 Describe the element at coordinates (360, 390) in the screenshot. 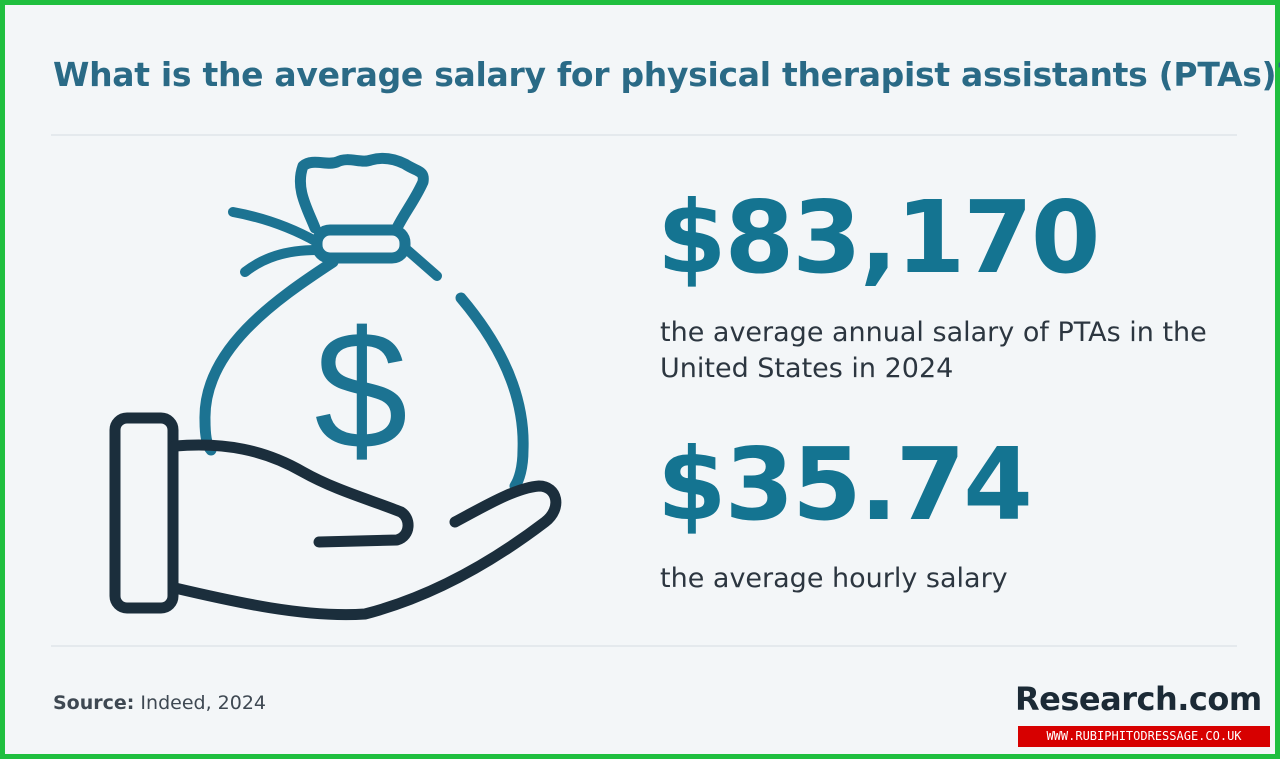

I see `bag-dollar-sign: $` at that location.